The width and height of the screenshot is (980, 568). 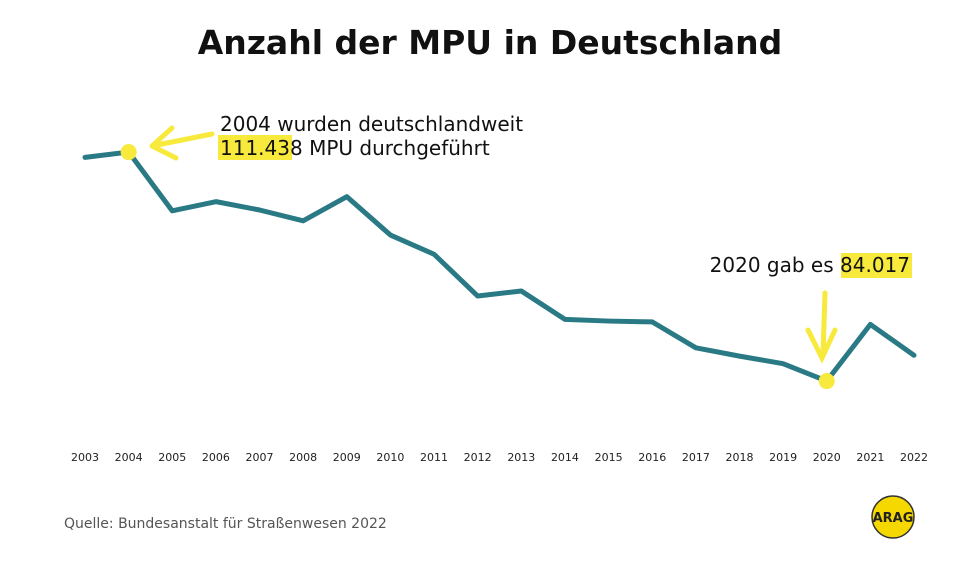 What do you see at coordinates (821, 327) in the screenshot?
I see `arrow-down-icon` at bounding box center [821, 327].